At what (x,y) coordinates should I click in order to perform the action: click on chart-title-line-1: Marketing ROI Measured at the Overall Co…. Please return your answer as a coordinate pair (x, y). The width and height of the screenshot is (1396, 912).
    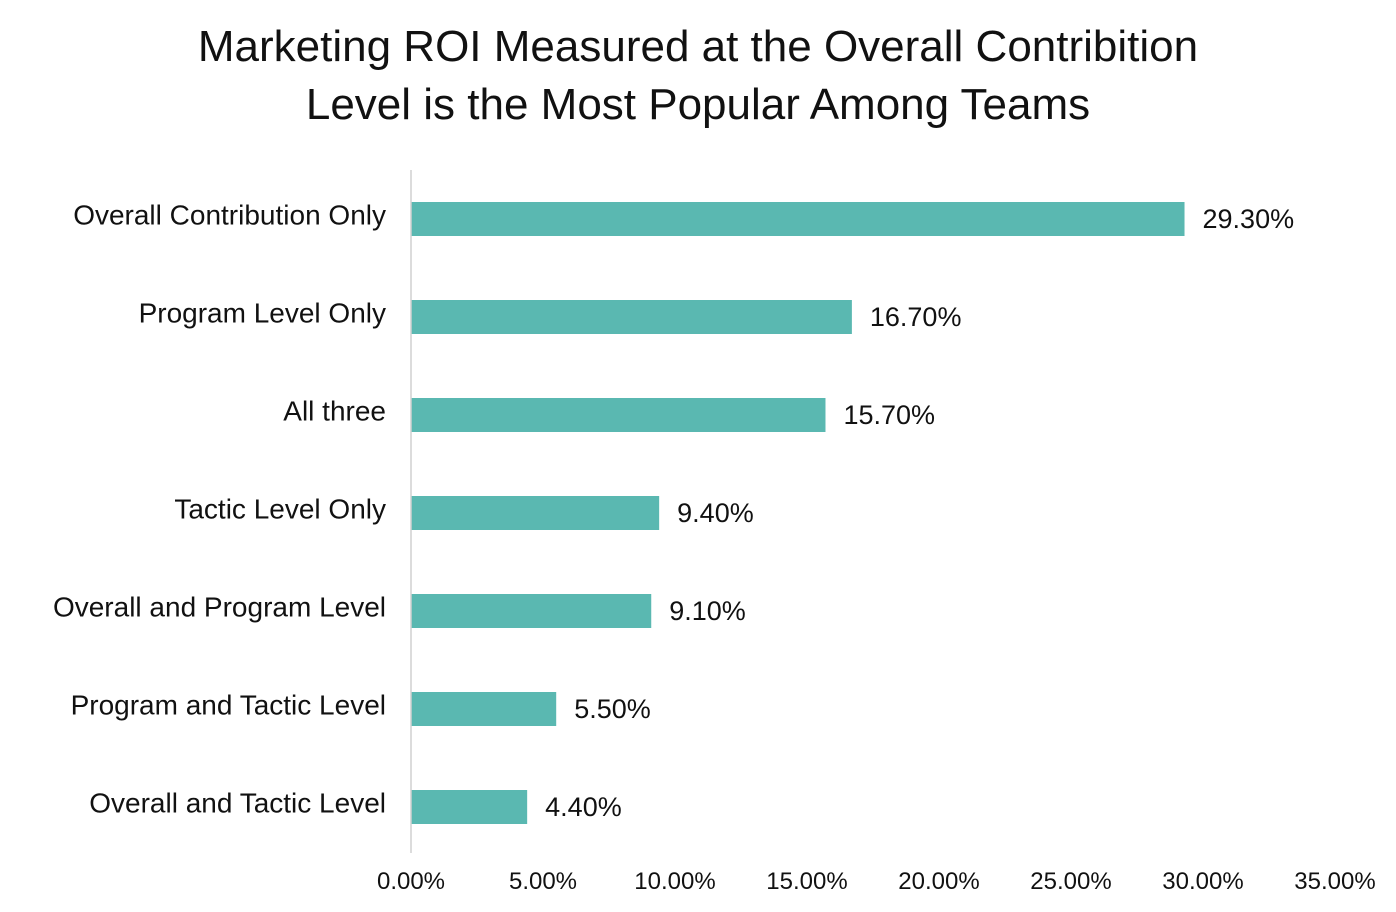
    Looking at the image, I should click on (698, 46).